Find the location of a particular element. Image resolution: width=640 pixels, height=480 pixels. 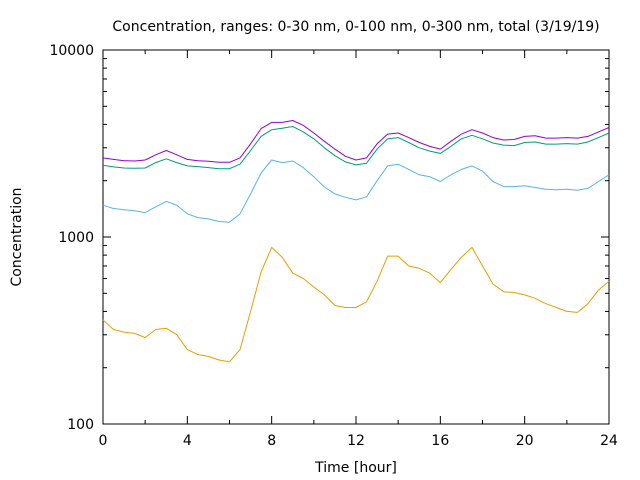

y-tick-label: 10000 is located at coordinates (71, 51).